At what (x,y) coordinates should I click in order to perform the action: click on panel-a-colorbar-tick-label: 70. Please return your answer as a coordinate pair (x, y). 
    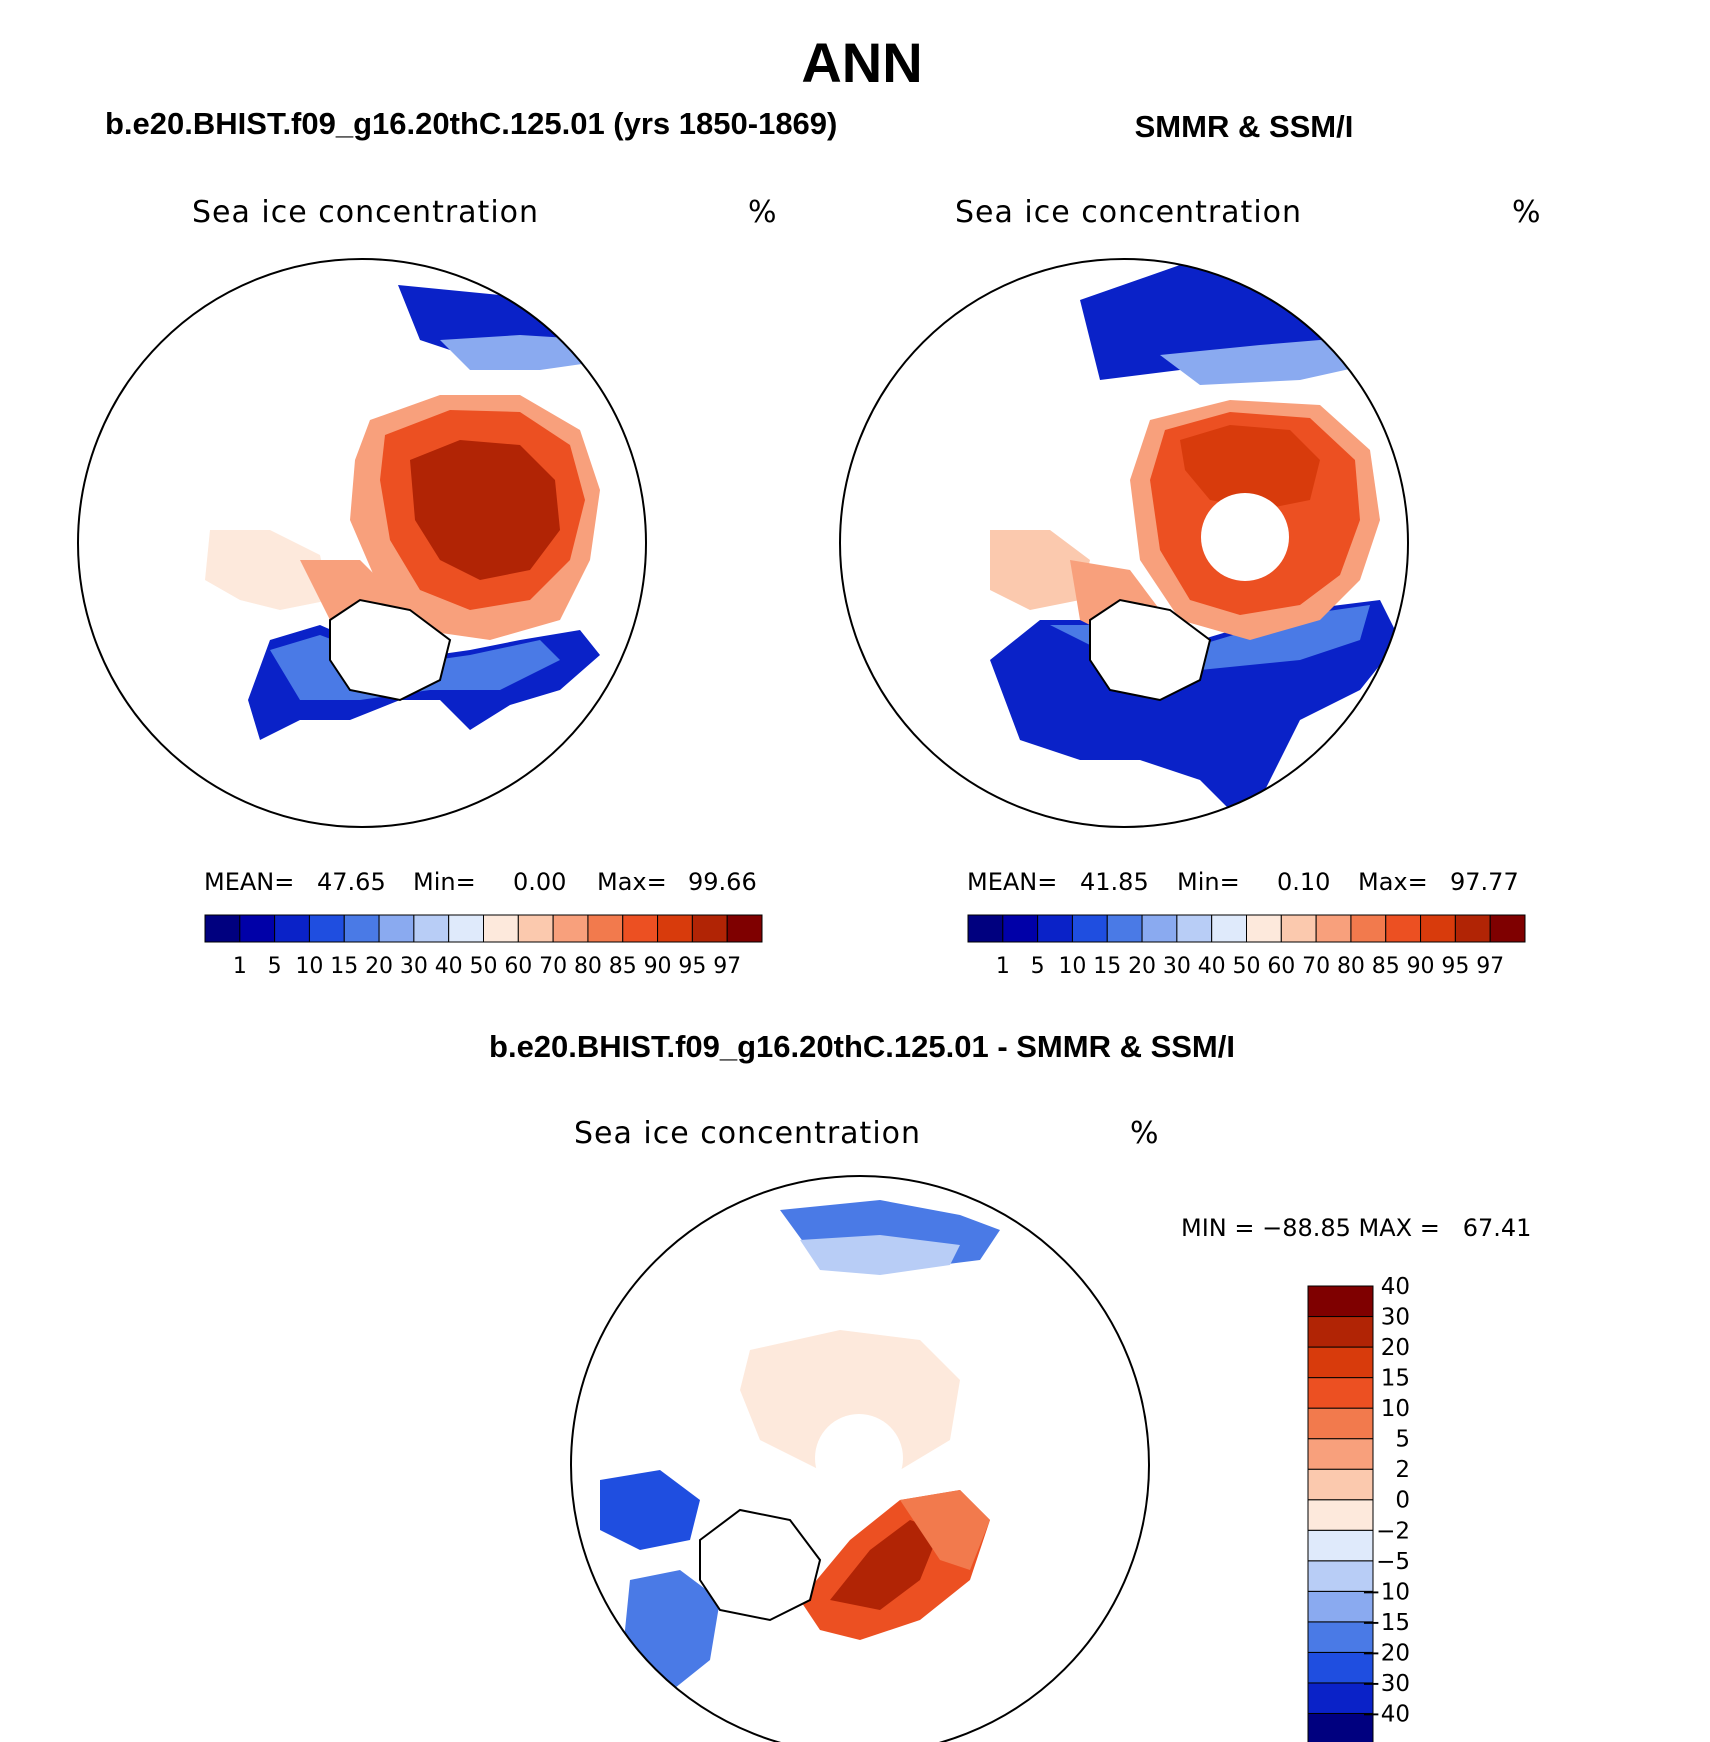
    Looking at the image, I should click on (553, 966).